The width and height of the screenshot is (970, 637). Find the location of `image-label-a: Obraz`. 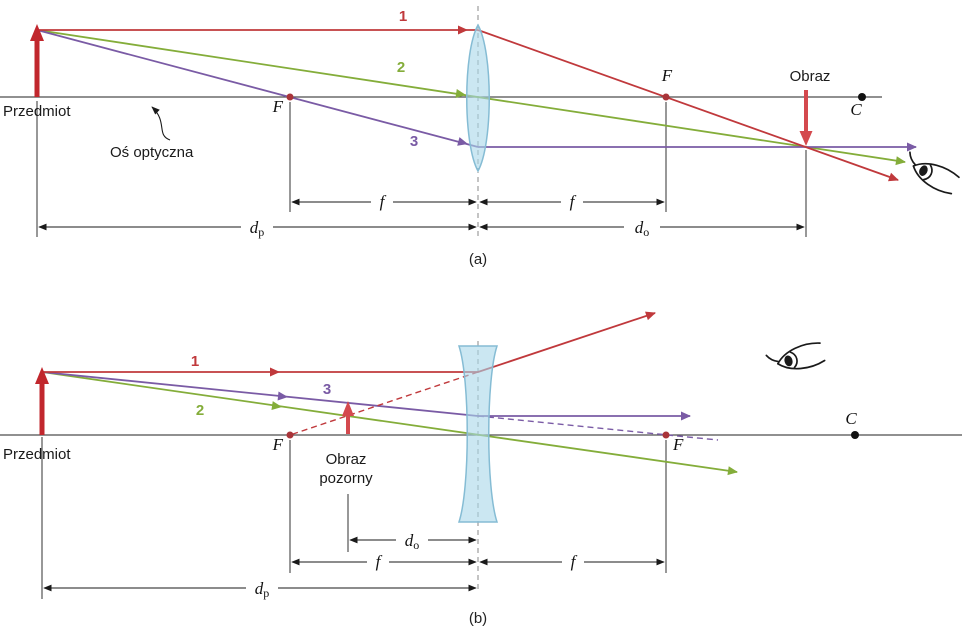

image-label-a: Obraz is located at coordinates (810, 76).